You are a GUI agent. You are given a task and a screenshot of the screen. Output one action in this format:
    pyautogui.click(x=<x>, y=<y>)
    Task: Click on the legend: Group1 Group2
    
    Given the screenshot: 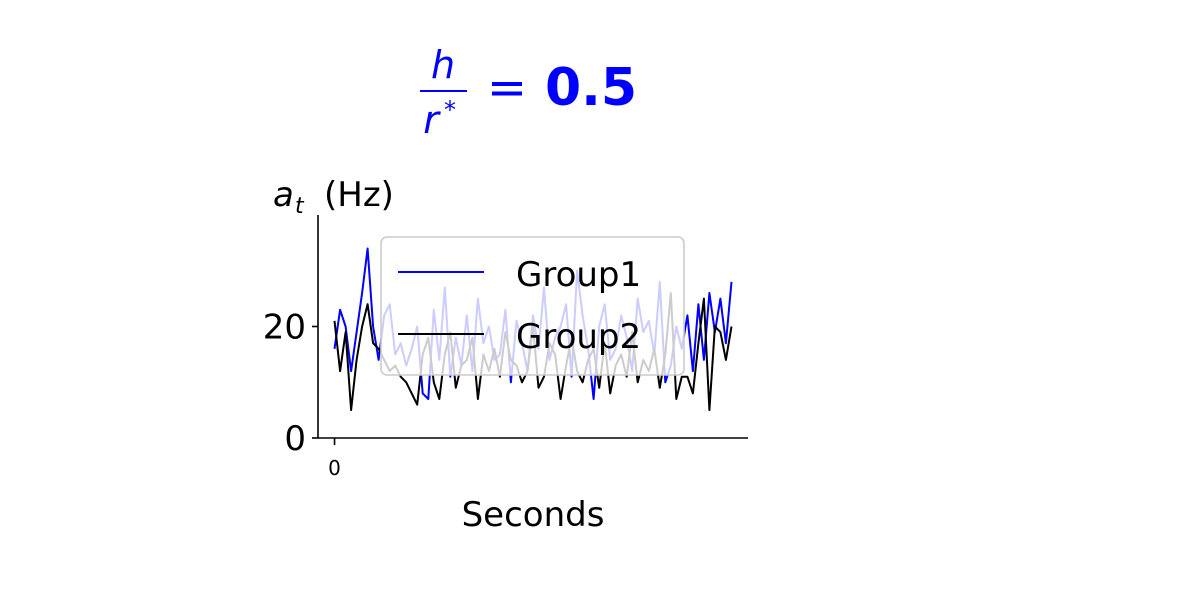 What is the action you would take?
    pyautogui.click(x=532, y=306)
    